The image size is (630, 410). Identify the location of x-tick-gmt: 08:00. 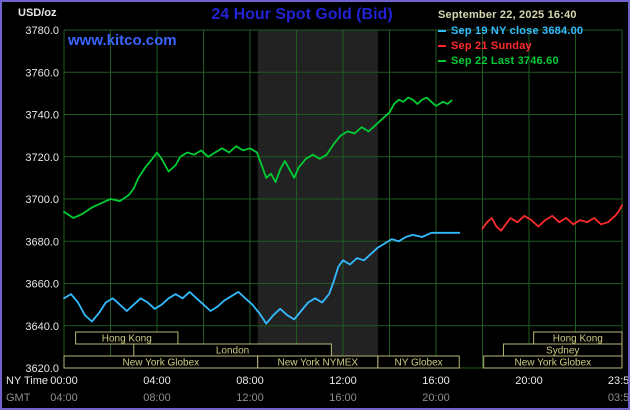
(157, 398).